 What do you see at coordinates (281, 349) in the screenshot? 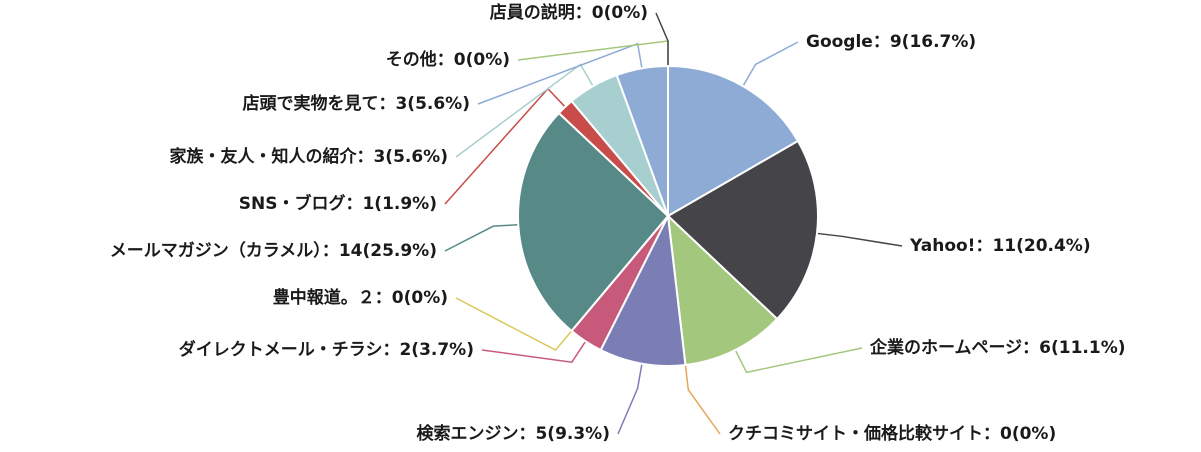
I see `label-category: ダイレクトメール・チラシ` at bounding box center [281, 349].